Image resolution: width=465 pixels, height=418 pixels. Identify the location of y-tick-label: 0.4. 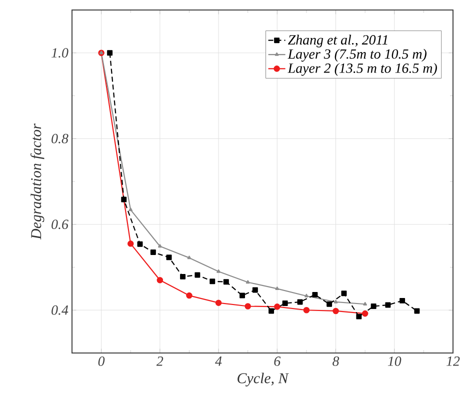
(60, 310).